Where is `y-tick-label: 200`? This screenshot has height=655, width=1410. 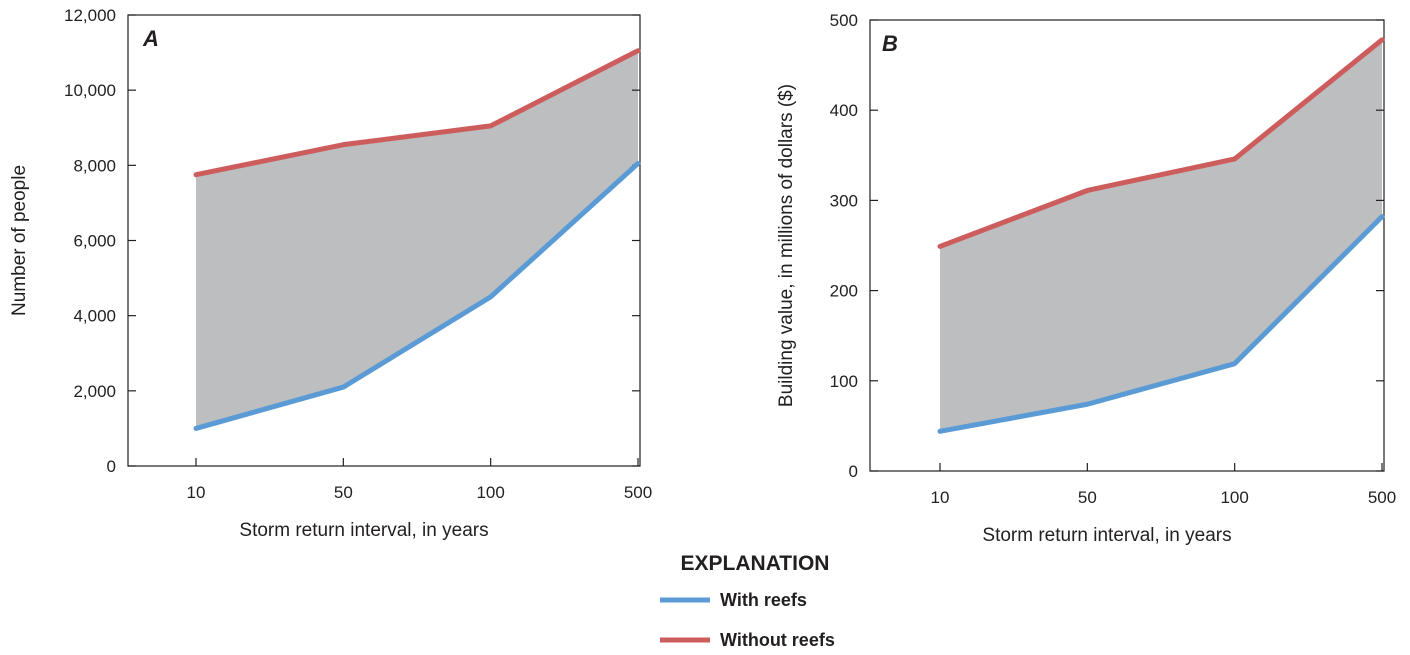 y-tick-label: 200 is located at coordinates (844, 291).